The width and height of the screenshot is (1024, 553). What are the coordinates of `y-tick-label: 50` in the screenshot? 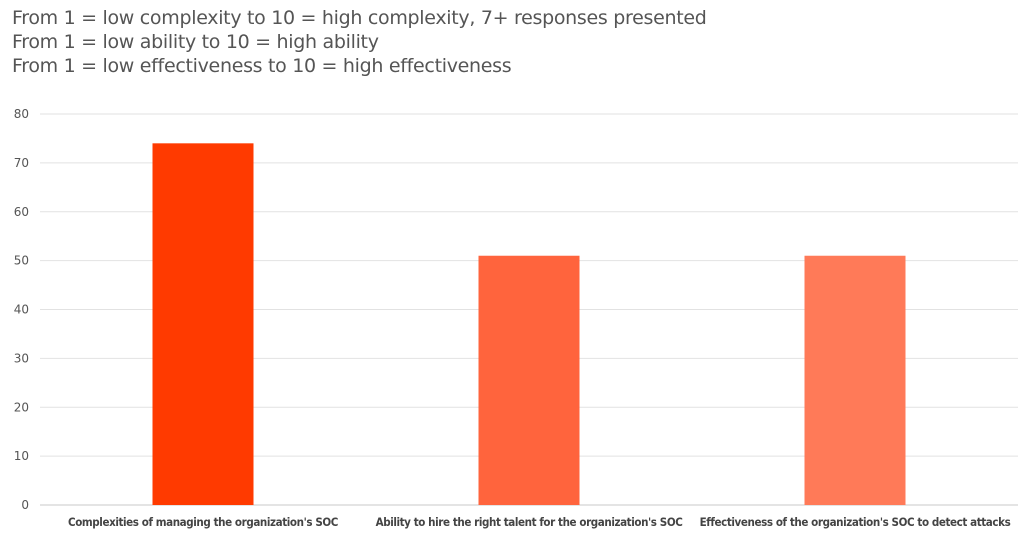 It's located at (21, 261).